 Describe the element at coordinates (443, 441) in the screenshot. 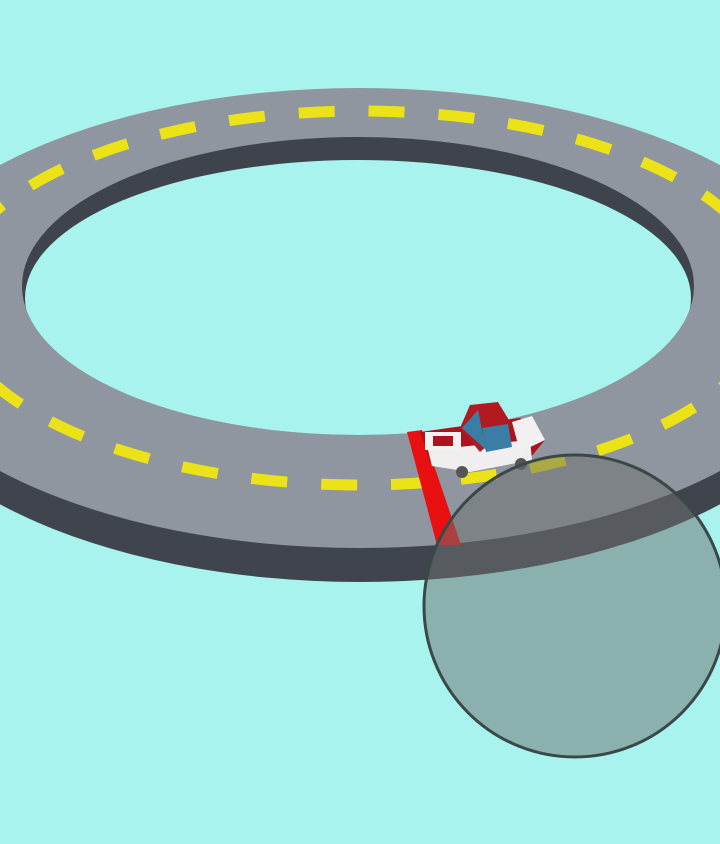

I see `car-trunk-inner` at that location.